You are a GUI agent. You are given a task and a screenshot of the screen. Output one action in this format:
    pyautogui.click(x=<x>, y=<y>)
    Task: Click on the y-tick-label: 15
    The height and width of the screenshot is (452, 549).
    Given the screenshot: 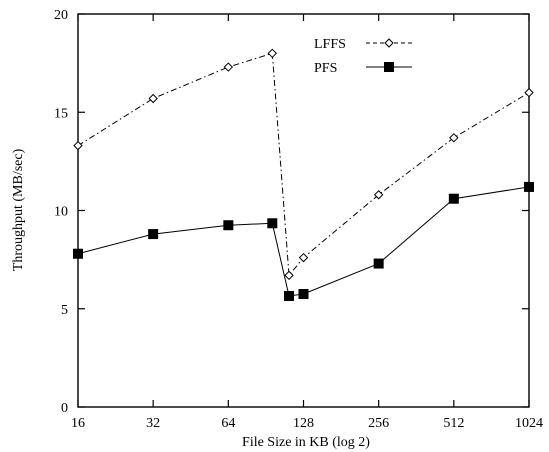 What is the action you would take?
    pyautogui.click(x=61, y=113)
    